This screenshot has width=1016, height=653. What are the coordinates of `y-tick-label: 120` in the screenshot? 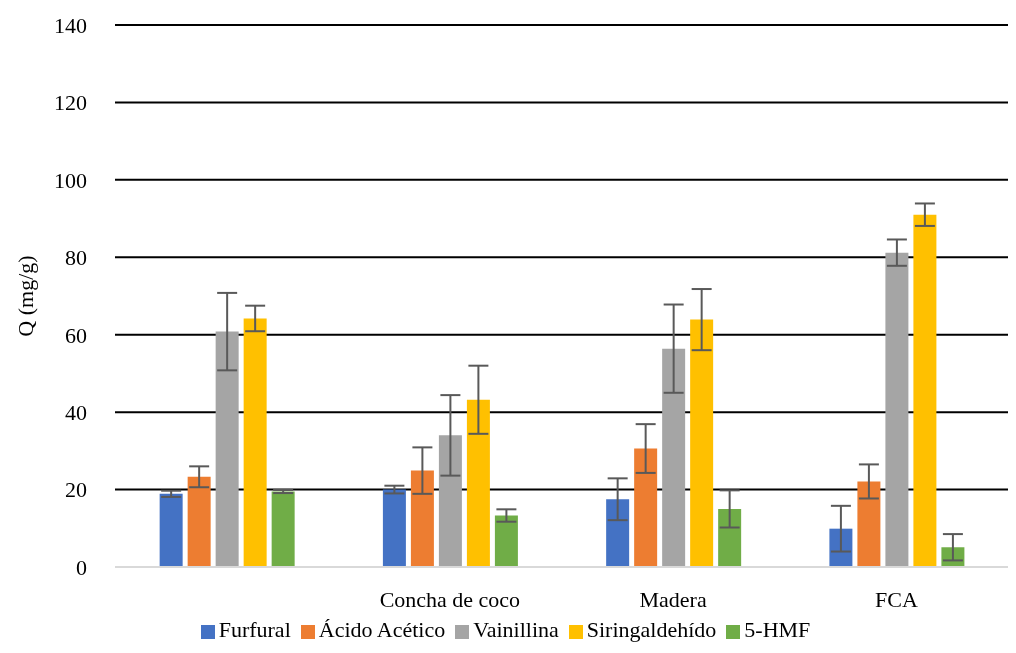 It's located at (70, 103).